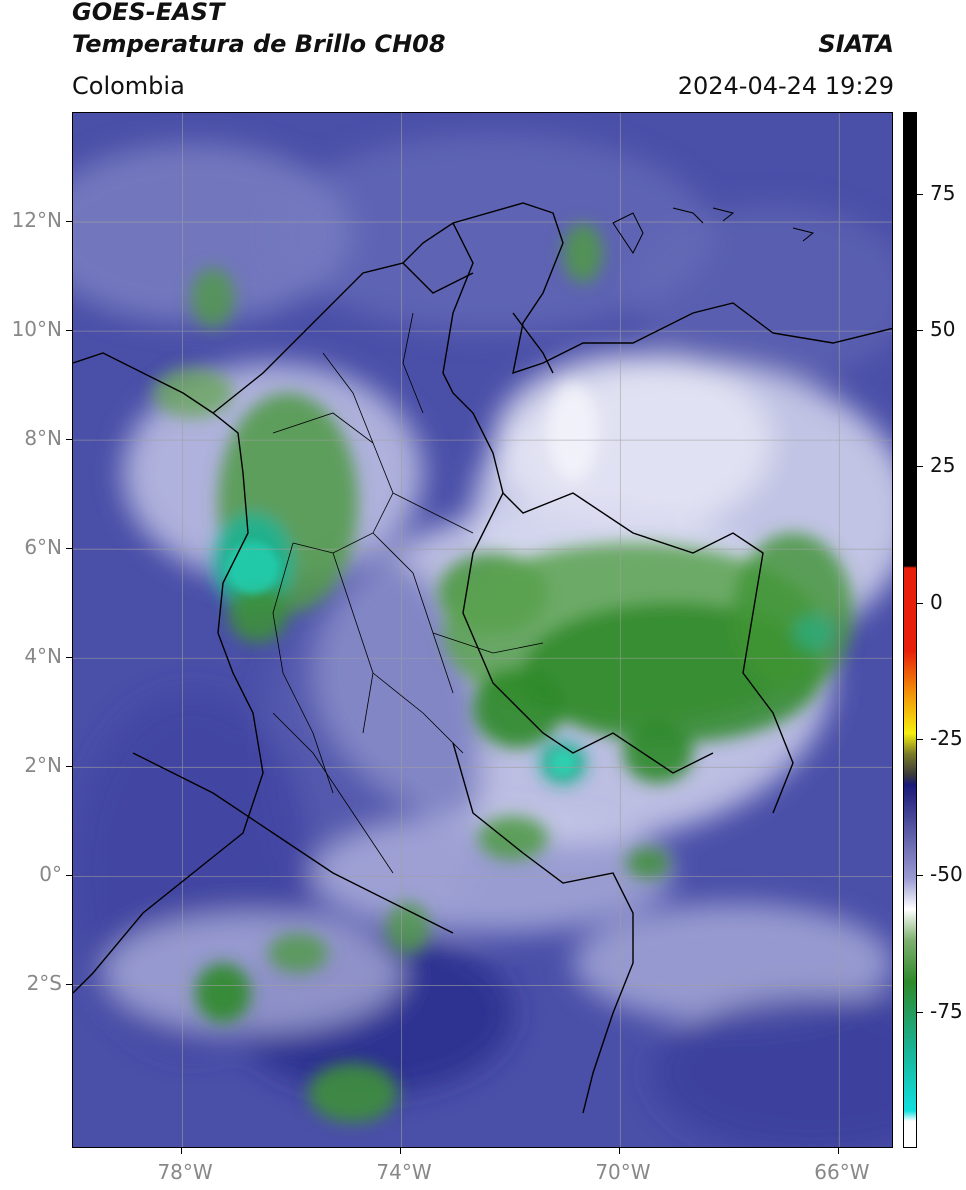  I want to click on colorbar-tick-label: 75, so click(943, 192).